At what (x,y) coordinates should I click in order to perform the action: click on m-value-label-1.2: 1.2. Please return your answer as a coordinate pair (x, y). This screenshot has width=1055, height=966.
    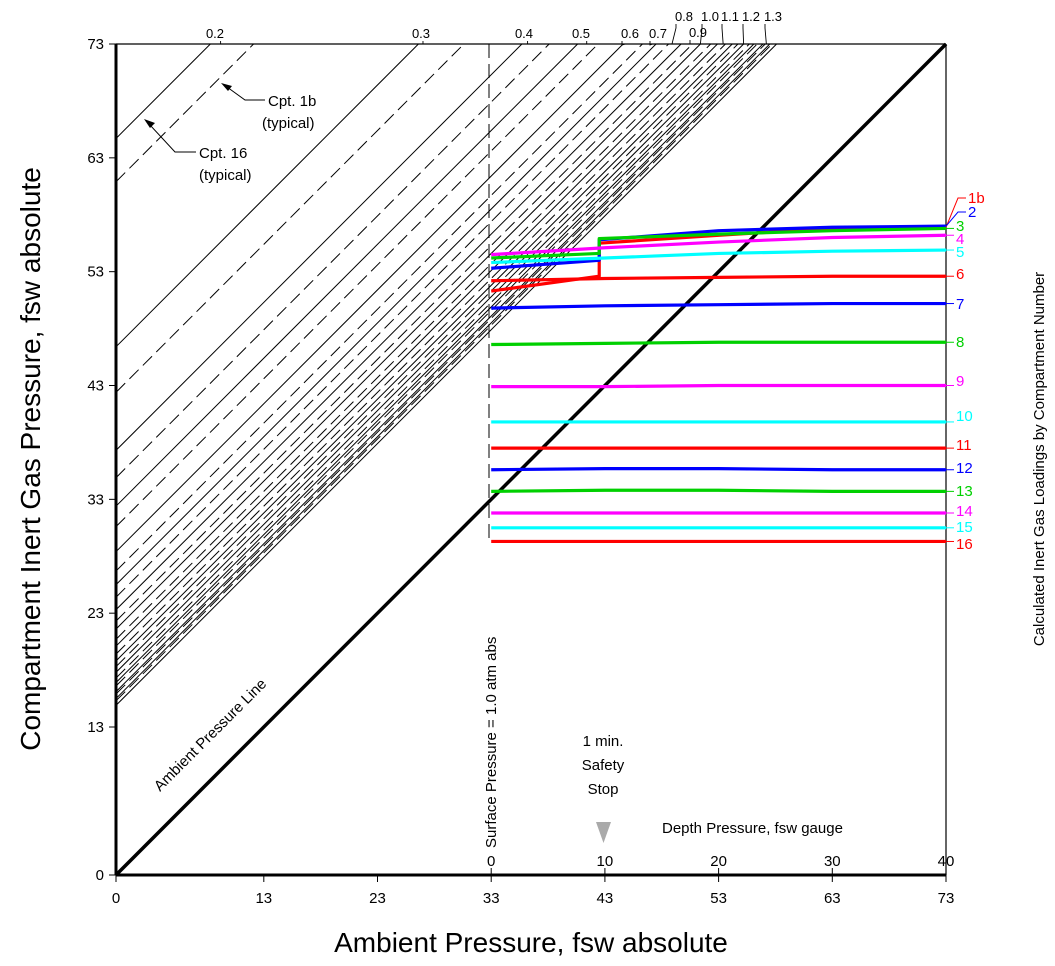
    Looking at the image, I should click on (751, 16).